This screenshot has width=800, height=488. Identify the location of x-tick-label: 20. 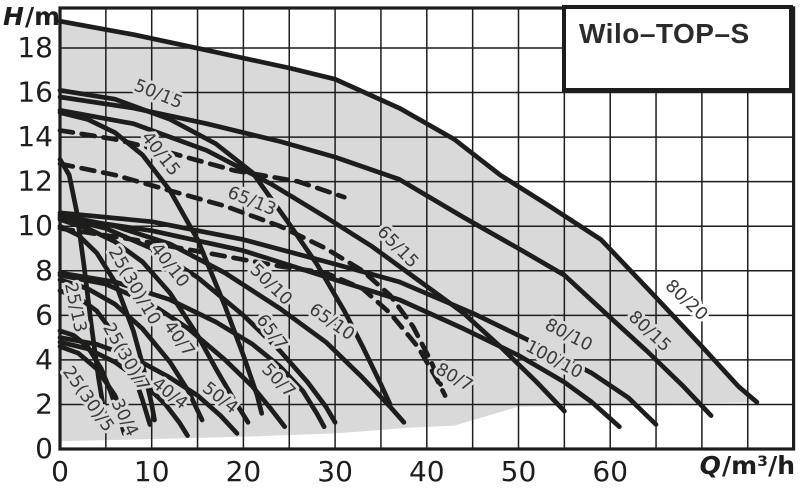
(244, 471).